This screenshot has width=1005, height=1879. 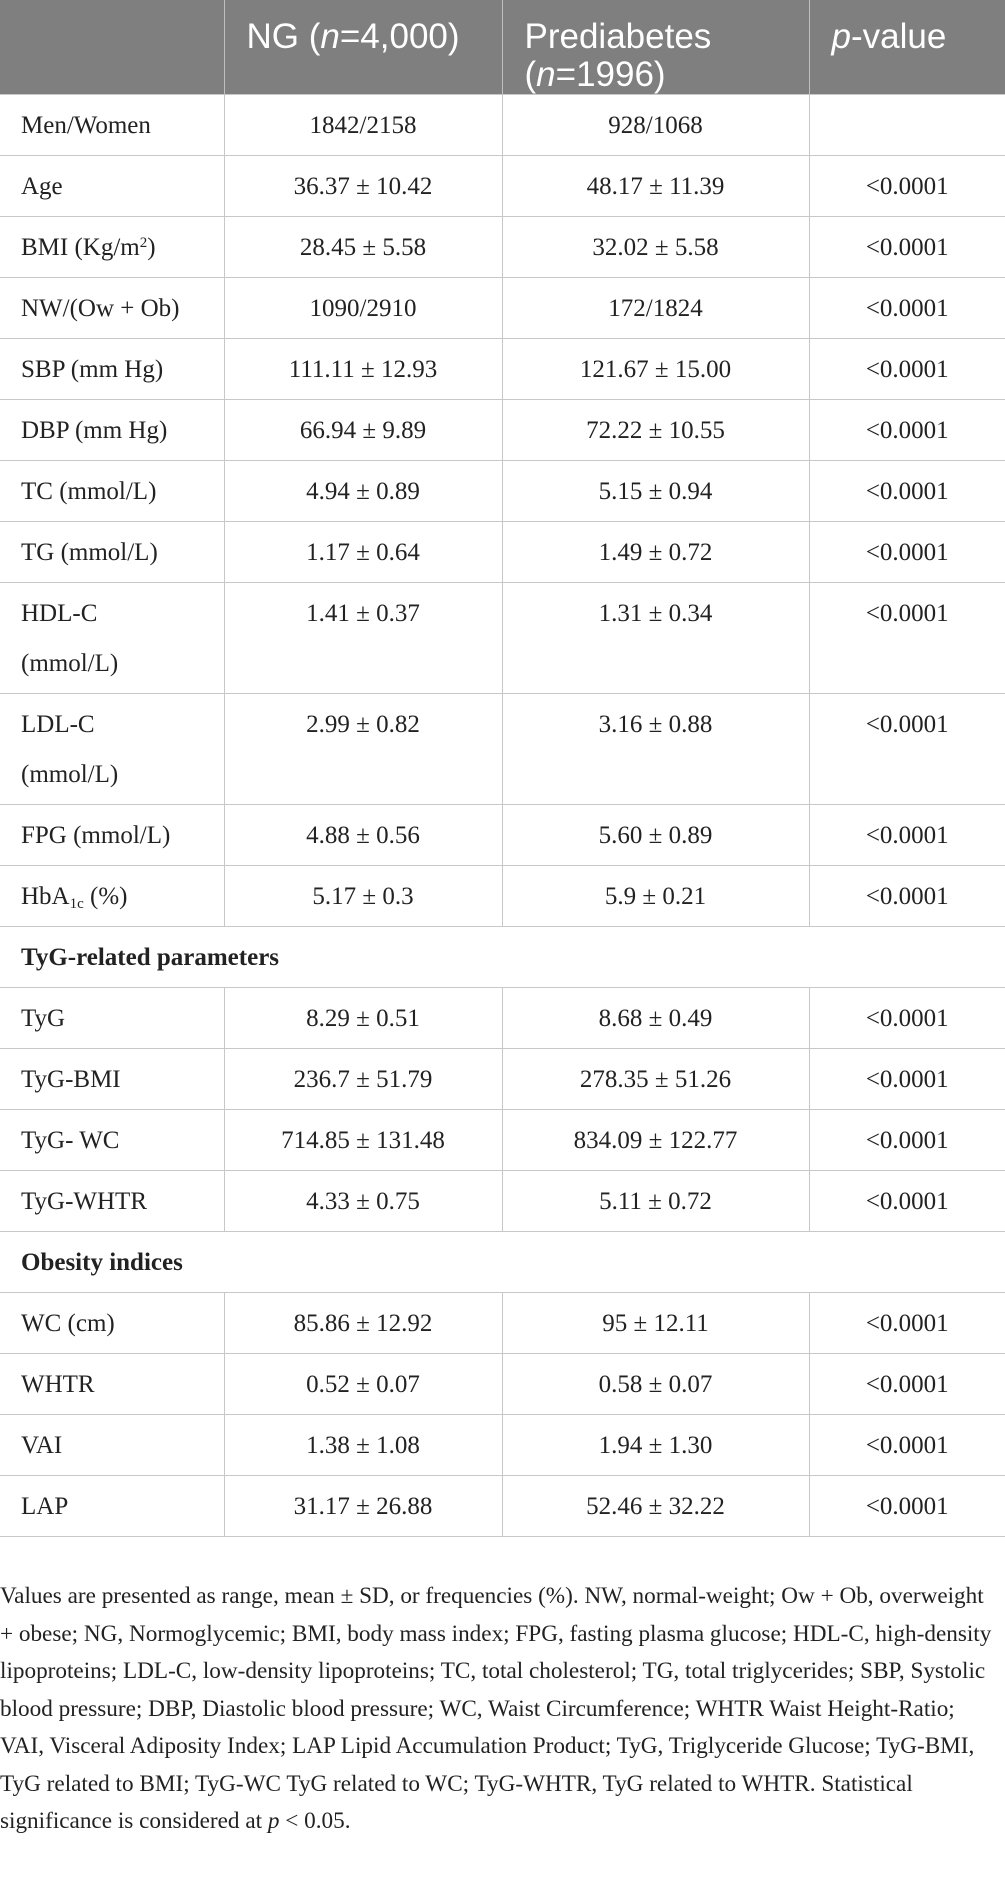 I want to click on prediabetes-value: 1.31 ± 0.34, so click(x=655, y=638).